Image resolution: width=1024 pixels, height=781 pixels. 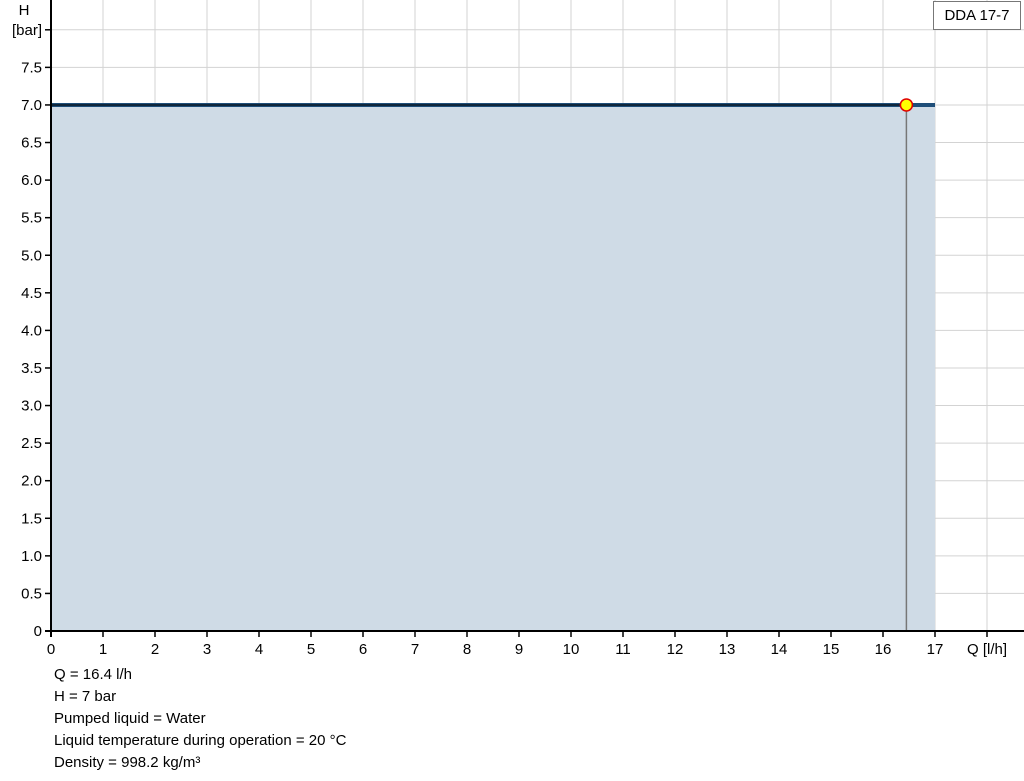 I want to click on legend-box: DDA 17-7, so click(x=977, y=15).